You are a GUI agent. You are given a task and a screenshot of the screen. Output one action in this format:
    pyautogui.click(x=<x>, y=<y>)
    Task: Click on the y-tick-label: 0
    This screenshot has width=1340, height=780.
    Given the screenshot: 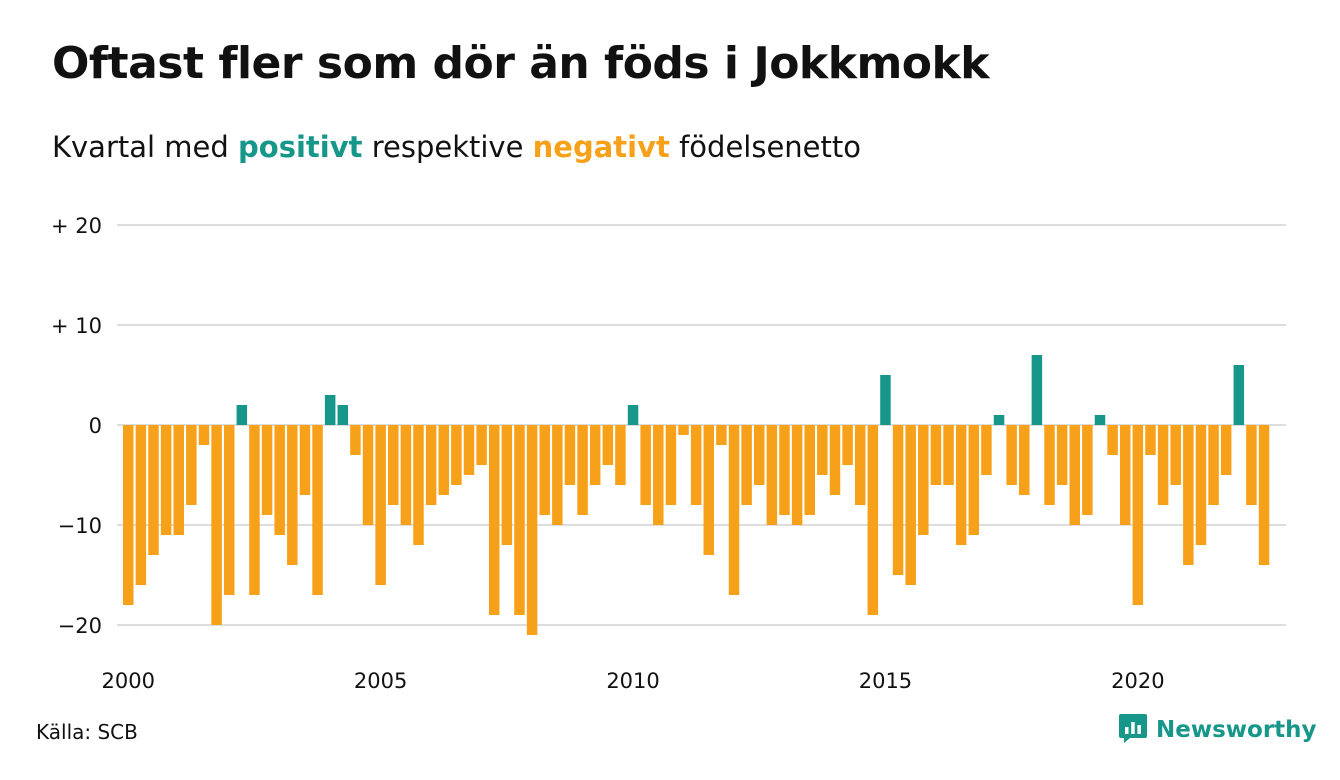 What is the action you would take?
    pyautogui.click(x=95, y=426)
    